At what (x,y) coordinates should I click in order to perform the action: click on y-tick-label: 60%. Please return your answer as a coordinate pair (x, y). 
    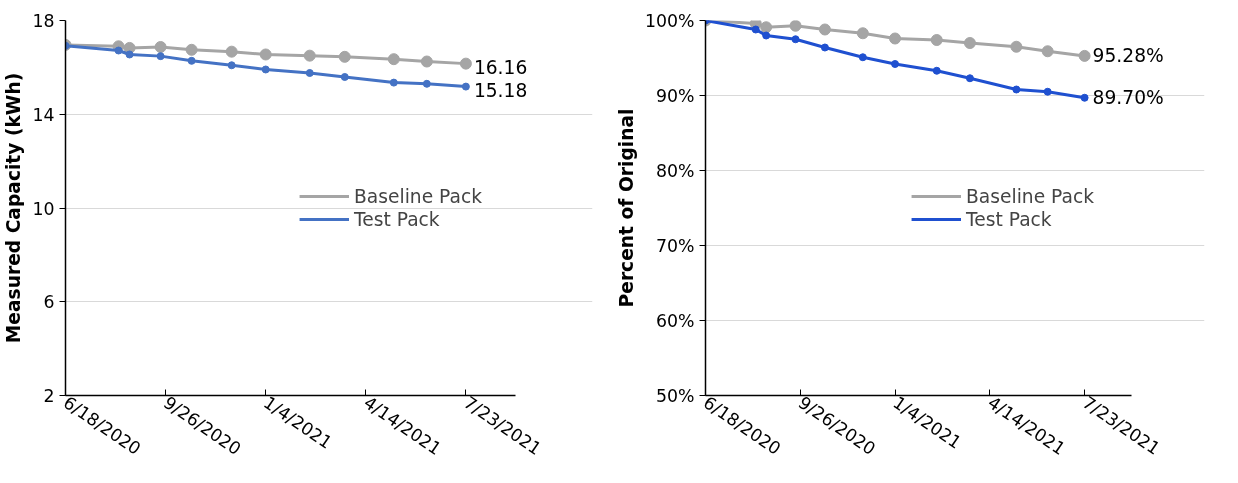
    Looking at the image, I should click on (675, 320).